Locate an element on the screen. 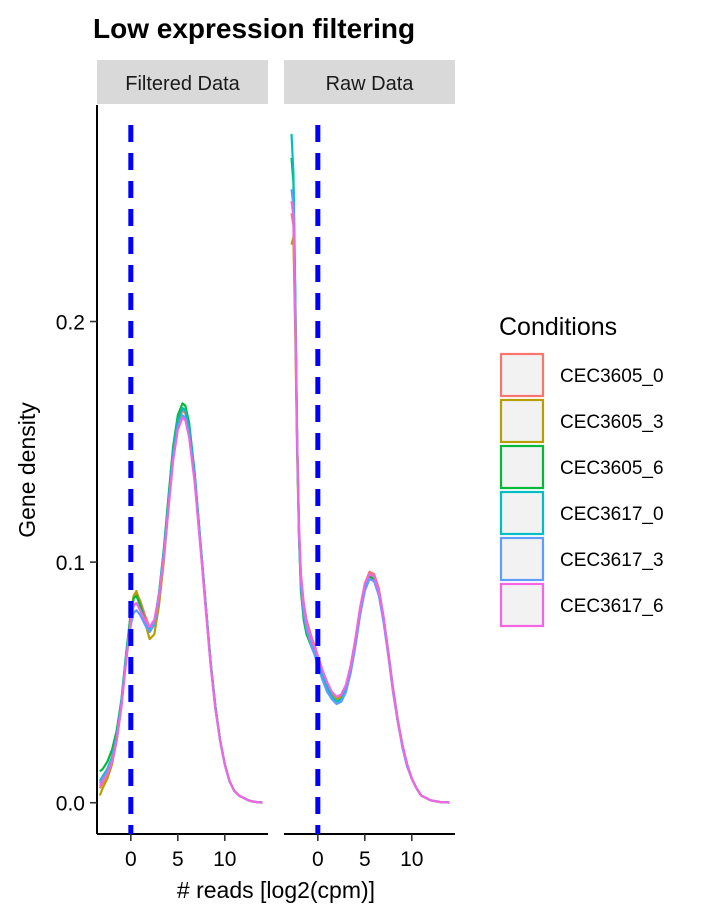 This screenshot has width=720, height=921. strip-label-filtered: Filtered Data is located at coordinates (182, 84).